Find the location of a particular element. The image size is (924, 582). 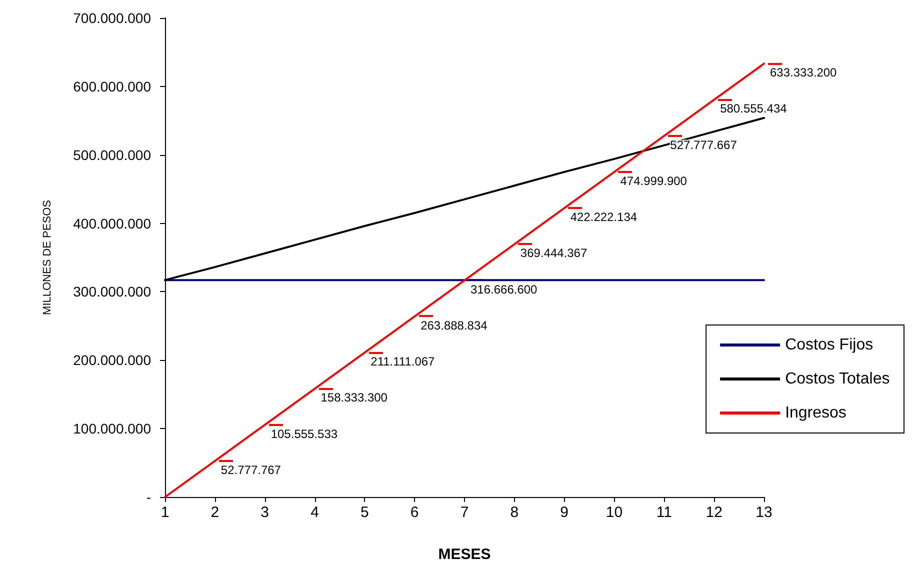

data-label: 263.888.834 is located at coordinates (454, 325).